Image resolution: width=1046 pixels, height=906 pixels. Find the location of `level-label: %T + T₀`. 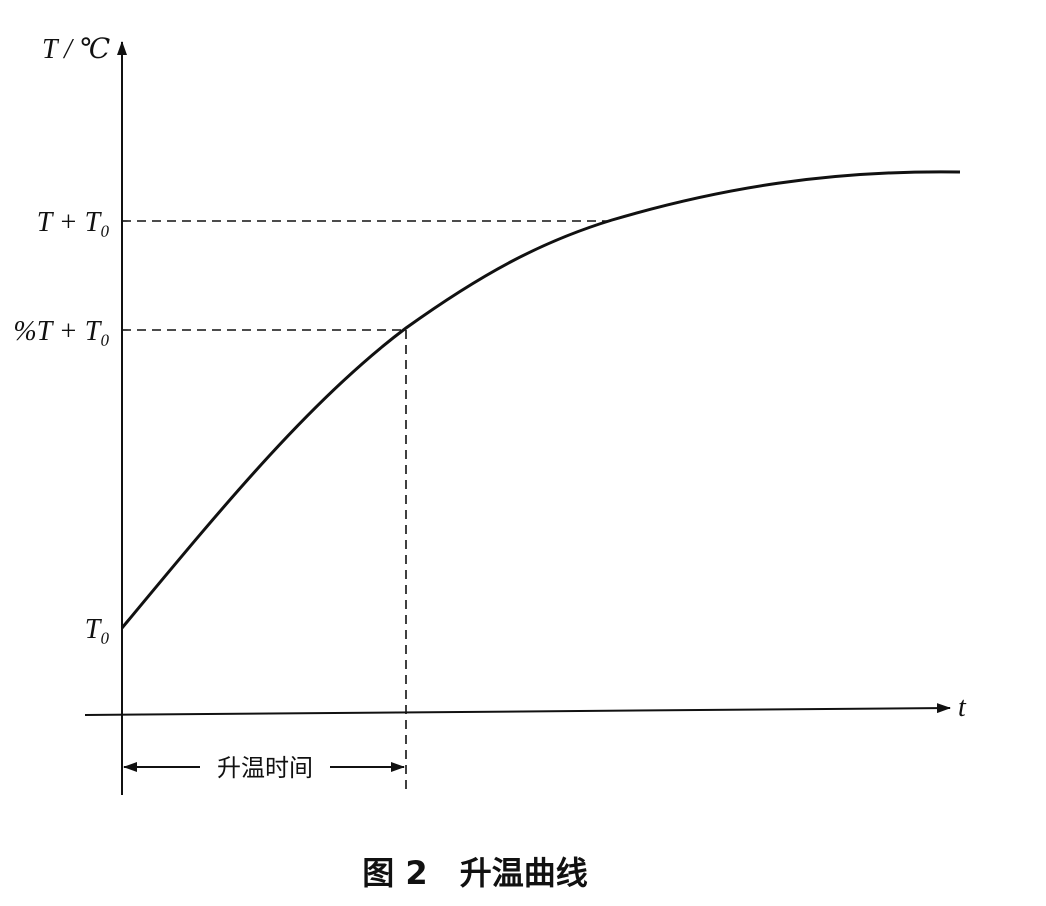

level-label: %T + T₀ is located at coordinates (61, 331).